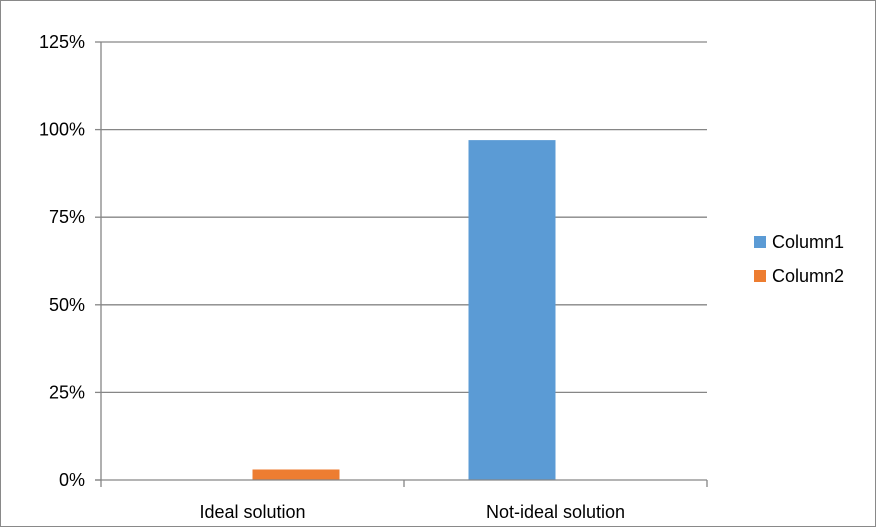 This screenshot has height=528, width=876. Describe the element at coordinates (72, 480) in the screenshot. I see `y-tick-label: 0%` at that location.